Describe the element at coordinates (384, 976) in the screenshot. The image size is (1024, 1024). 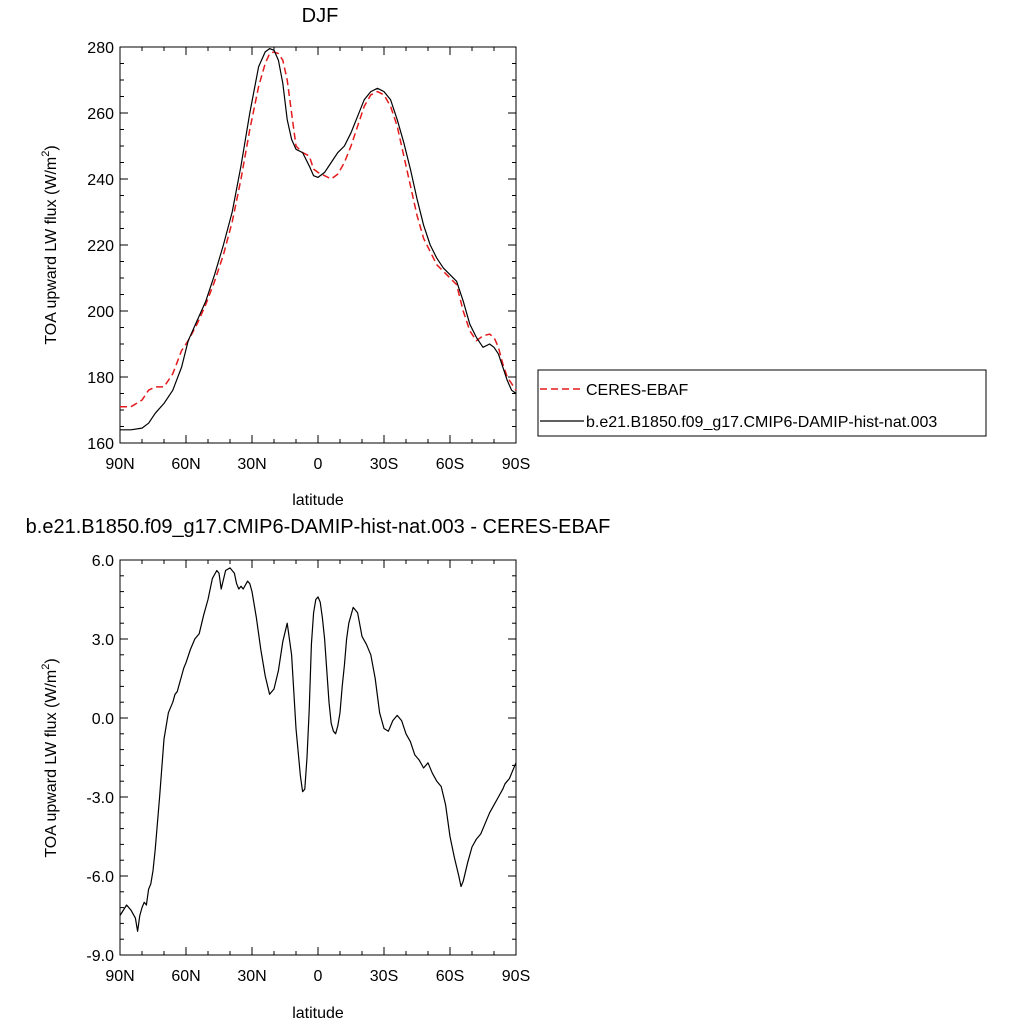
I see `chart-bottom-xtick-label: 30S` at that location.